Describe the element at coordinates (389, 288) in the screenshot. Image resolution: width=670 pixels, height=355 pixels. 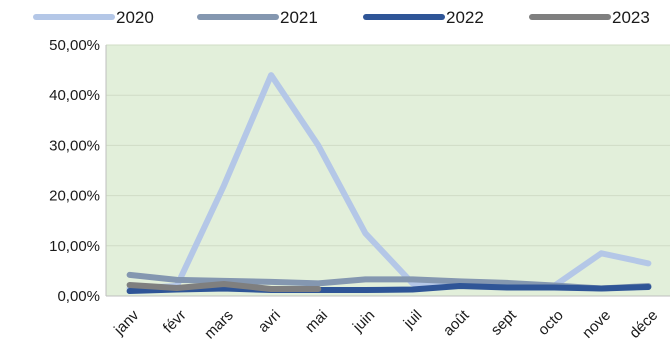
I see `series-line-2022` at that location.